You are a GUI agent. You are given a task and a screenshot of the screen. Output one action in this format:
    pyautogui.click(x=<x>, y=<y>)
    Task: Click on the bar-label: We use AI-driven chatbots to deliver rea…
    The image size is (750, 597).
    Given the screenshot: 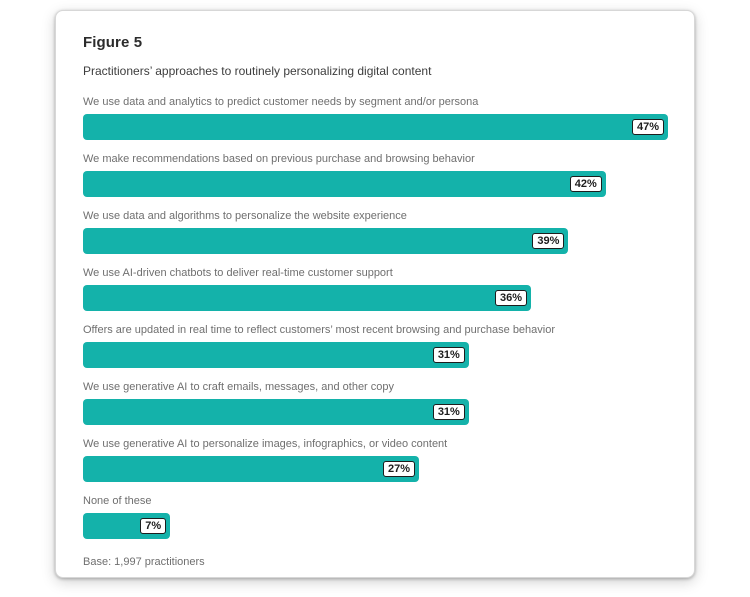 What is the action you would take?
    pyautogui.click(x=238, y=273)
    